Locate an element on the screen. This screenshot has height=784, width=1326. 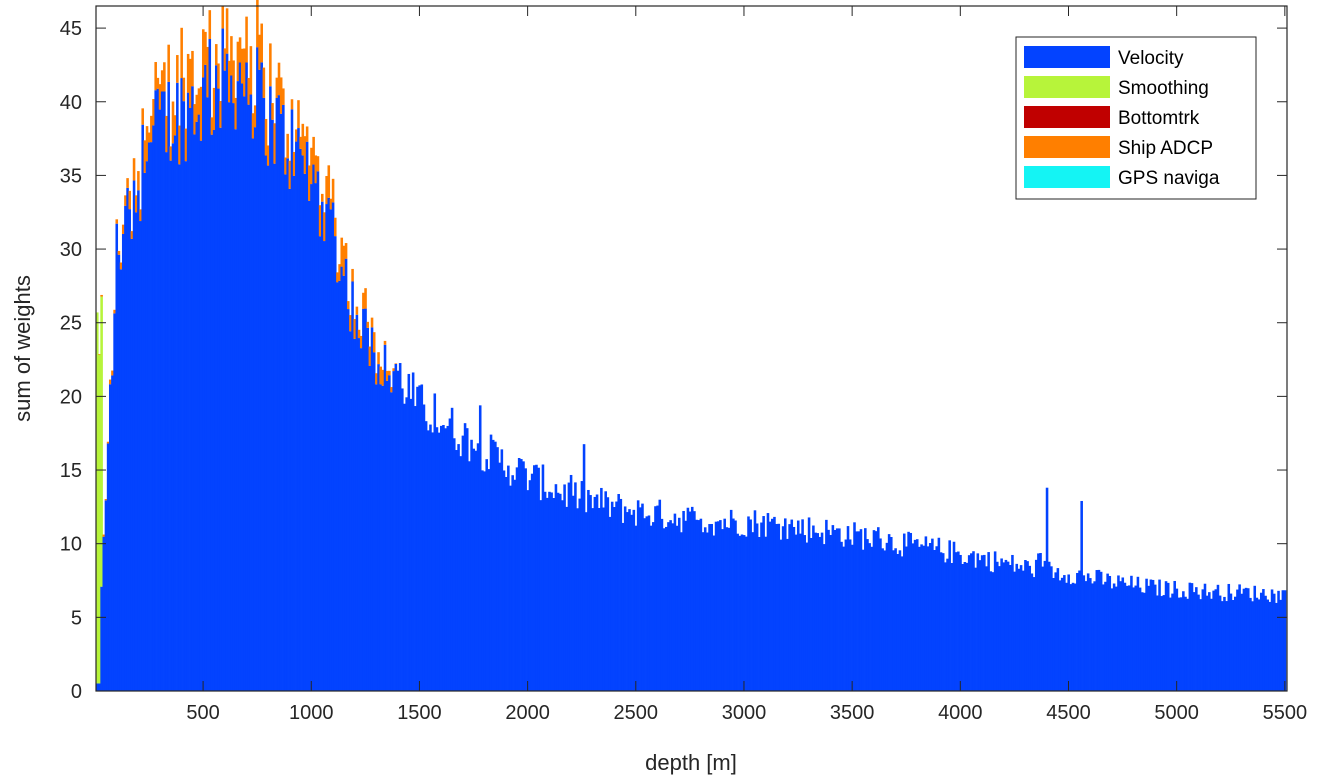
legend-swatch is located at coordinates (1067, 57).